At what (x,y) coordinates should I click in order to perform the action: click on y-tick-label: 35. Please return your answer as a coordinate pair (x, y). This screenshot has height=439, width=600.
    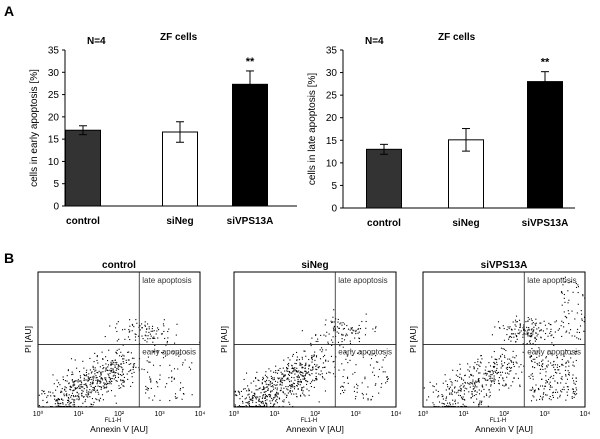
    Looking at the image, I should click on (54, 51).